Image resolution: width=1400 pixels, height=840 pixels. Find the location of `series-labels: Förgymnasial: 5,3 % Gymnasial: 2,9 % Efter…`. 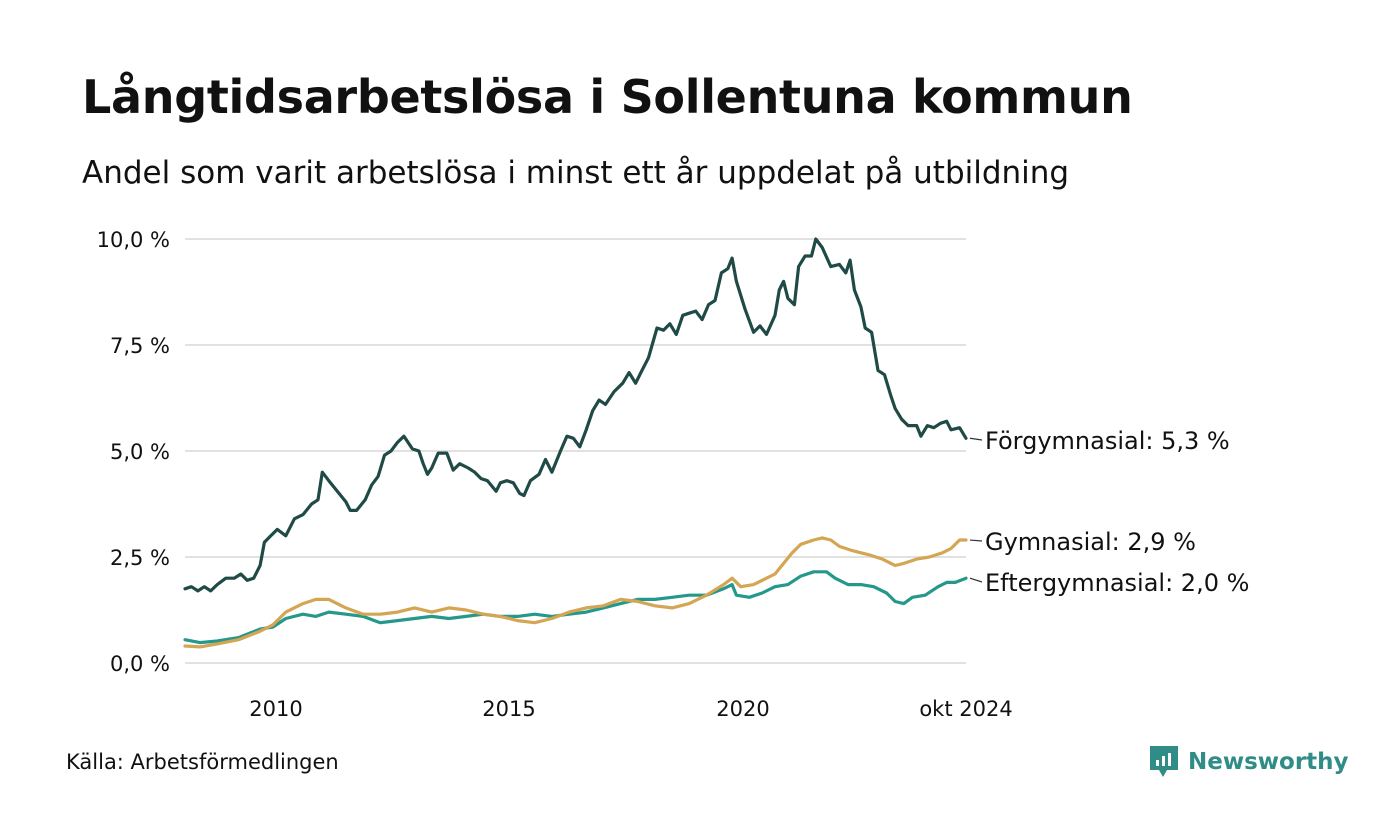

series-labels: Förgymnasial: 5,3 % Gymnasial: 2,9 % Efter… is located at coordinates (1109, 512).